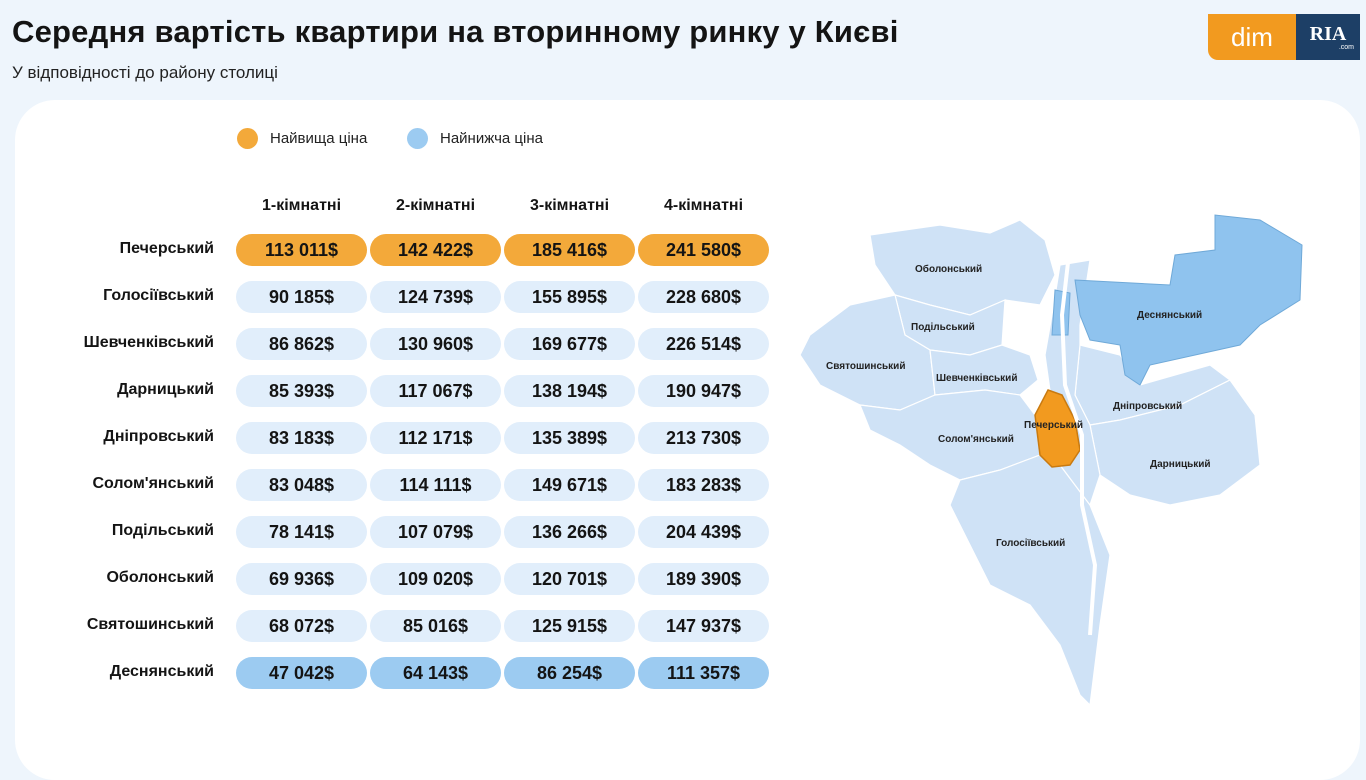 The height and width of the screenshot is (780, 1366). What do you see at coordinates (435, 344) in the screenshot?
I see `price-cell: 130 960$` at bounding box center [435, 344].